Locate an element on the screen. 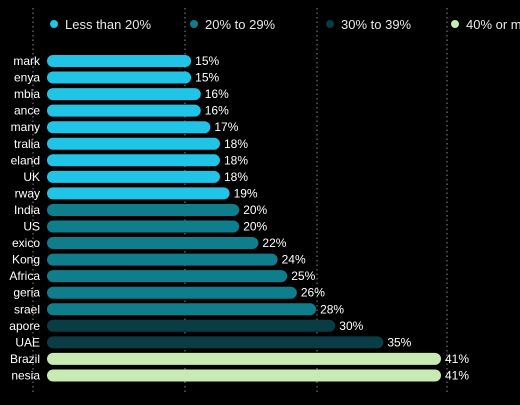 This screenshot has height=405, width=520. category-label: srael is located at coordinates (27, 309).